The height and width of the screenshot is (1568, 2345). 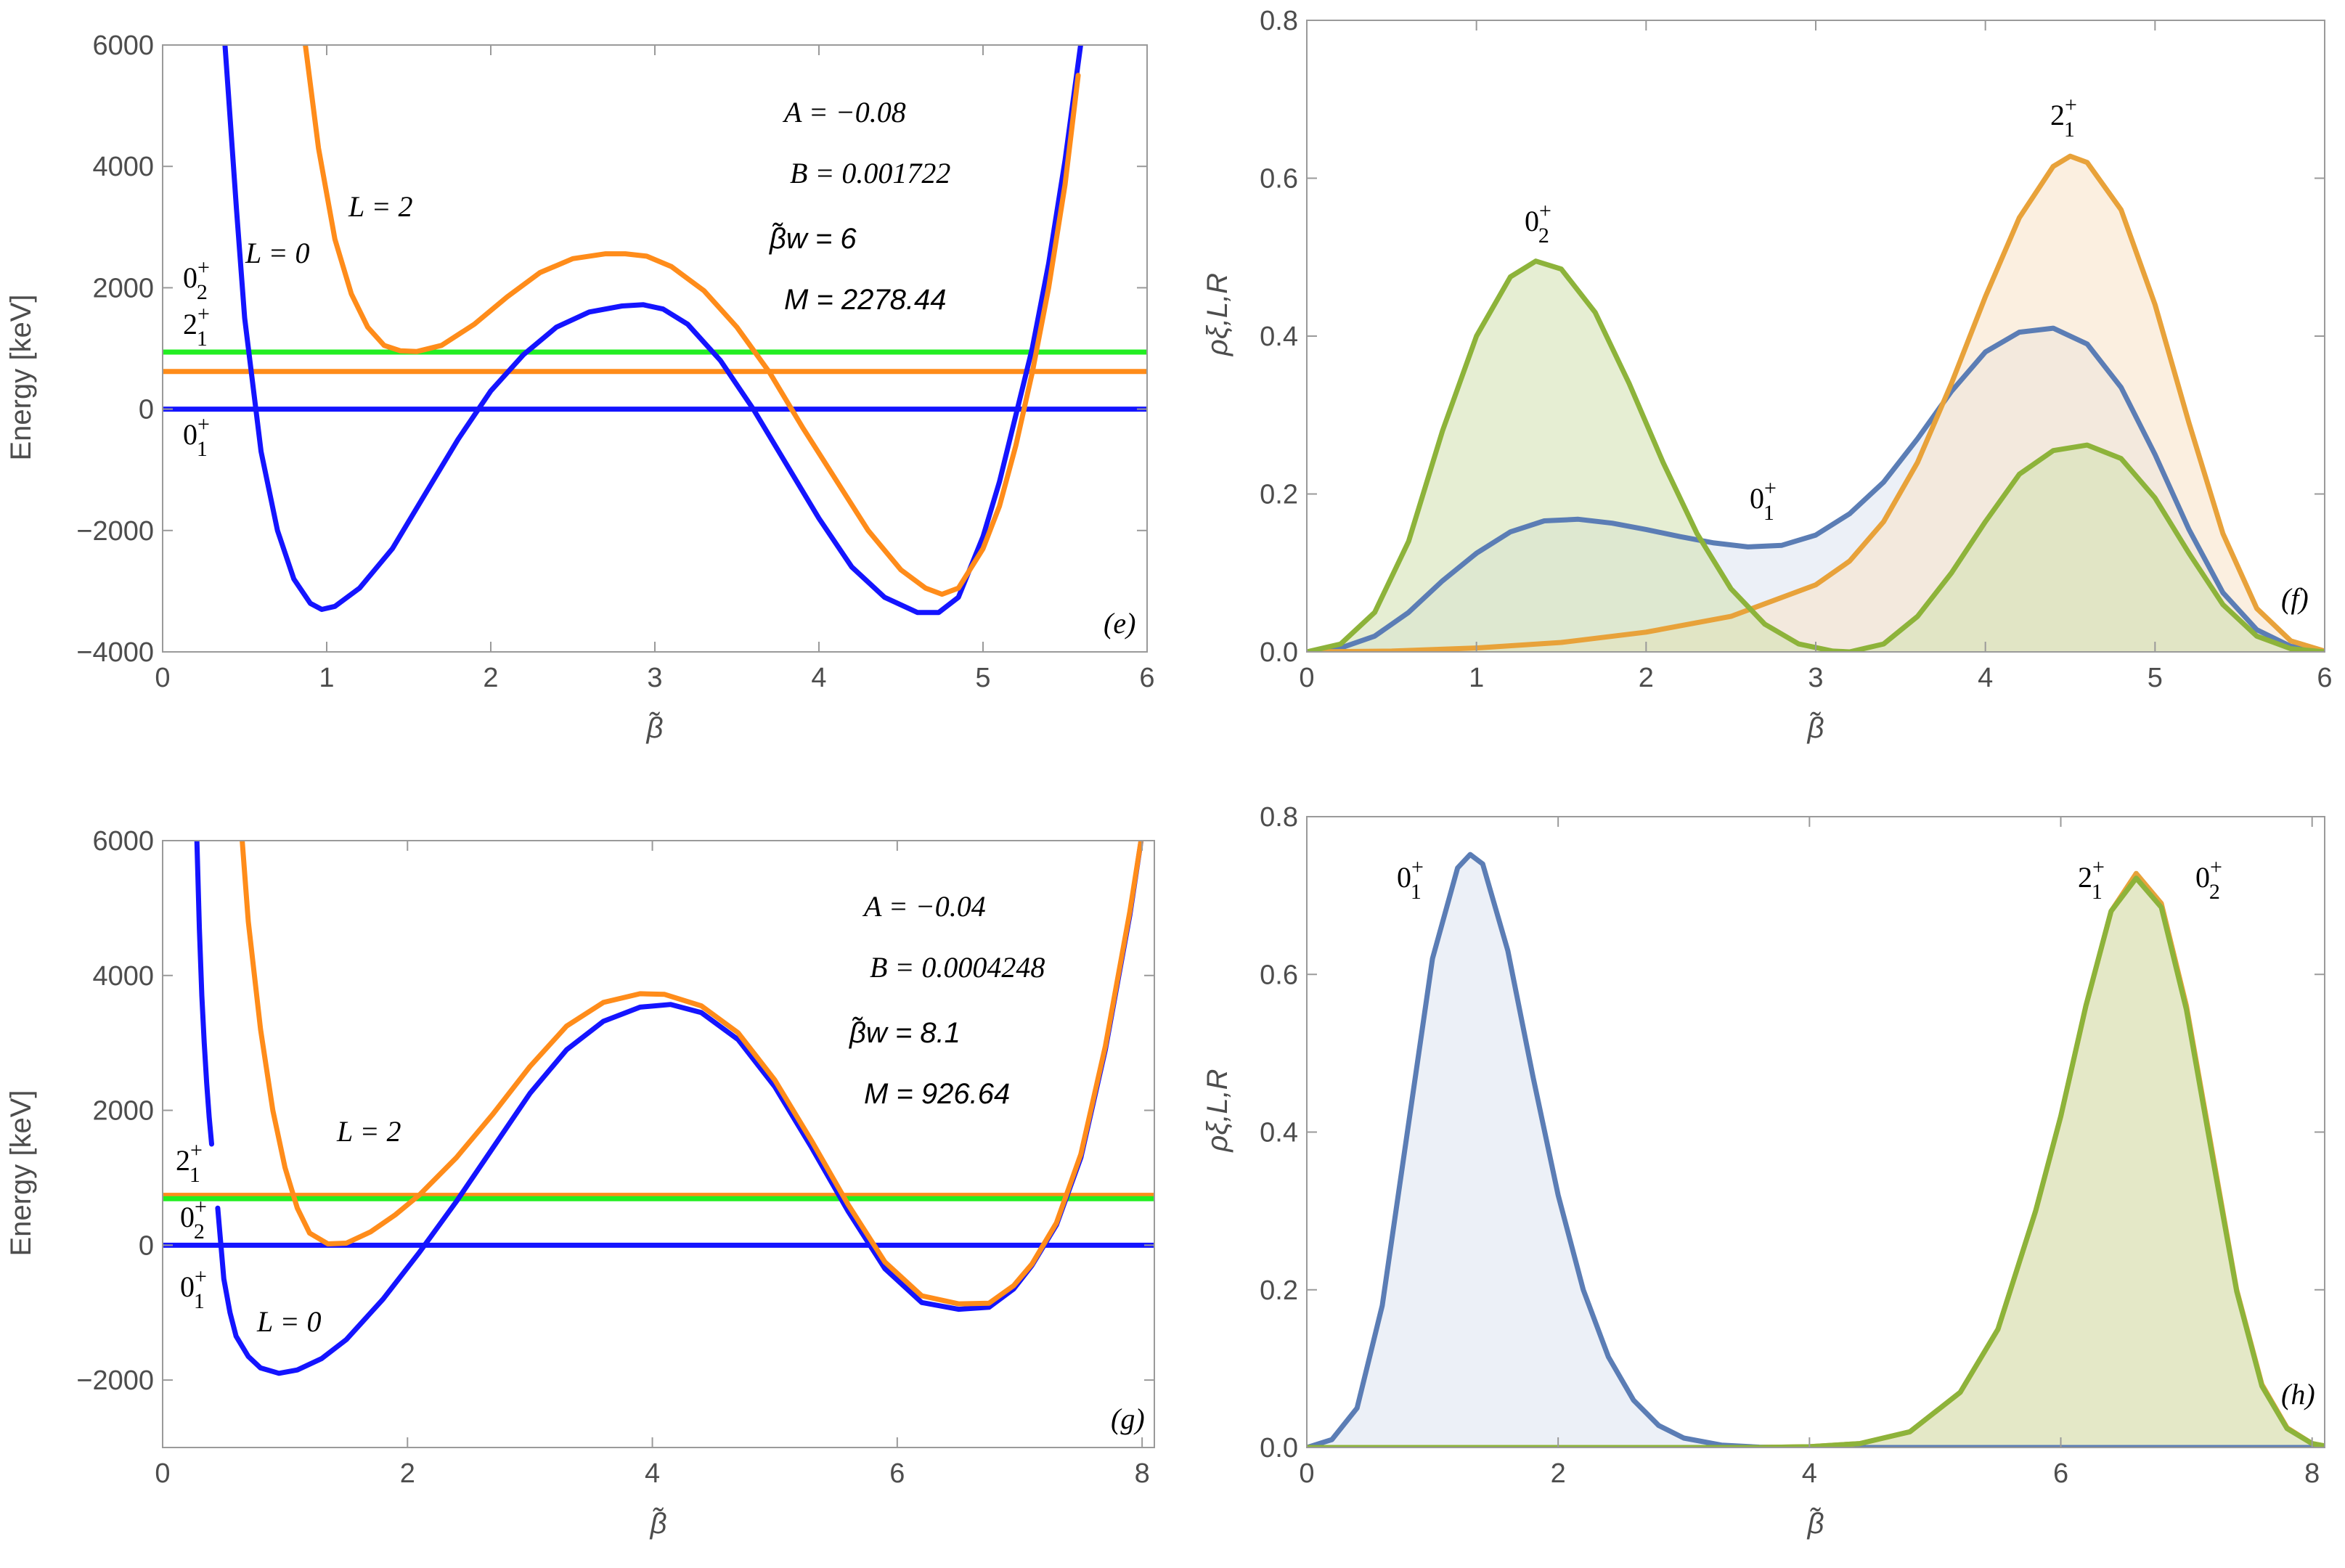 I want to click on param-a: A = −0.04, so click(x=924, y=907).